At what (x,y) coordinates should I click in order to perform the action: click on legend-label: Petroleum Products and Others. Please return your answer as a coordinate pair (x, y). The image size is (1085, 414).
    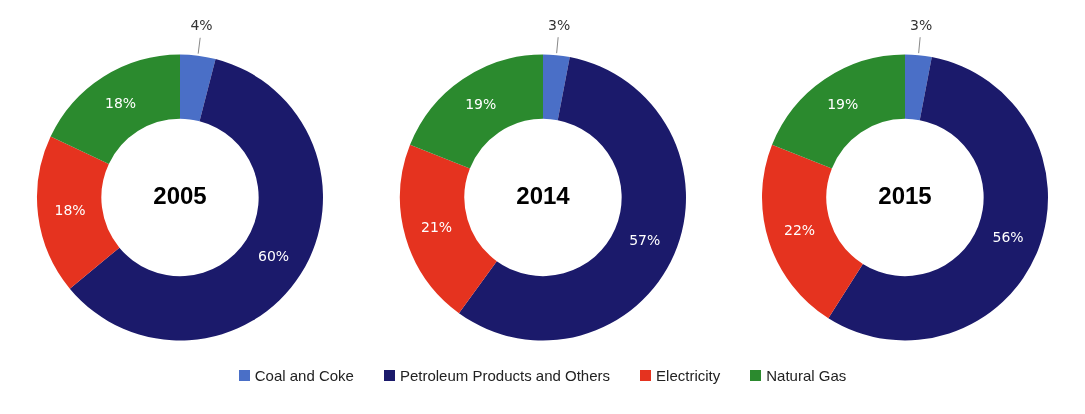
    Looking at the image, I should click on (505, 375).